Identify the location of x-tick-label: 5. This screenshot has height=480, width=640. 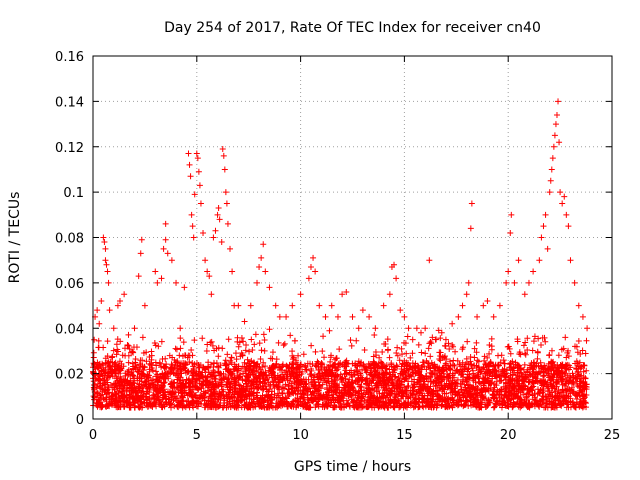
(197, 435).